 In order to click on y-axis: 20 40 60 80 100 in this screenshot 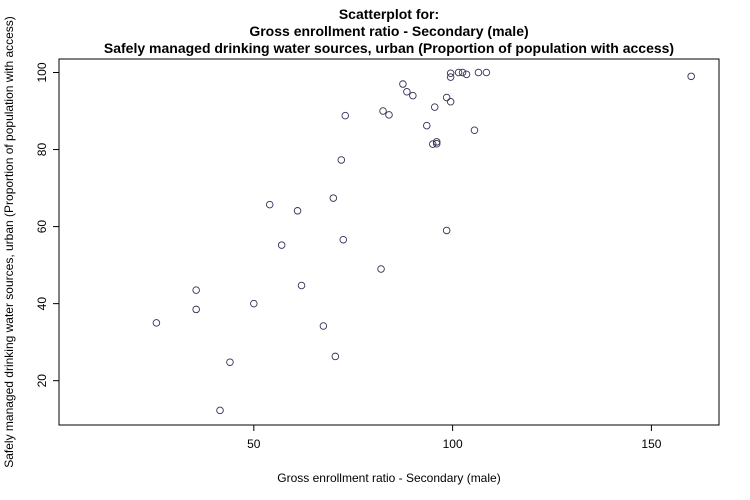, I will do `click(47, 224)`.